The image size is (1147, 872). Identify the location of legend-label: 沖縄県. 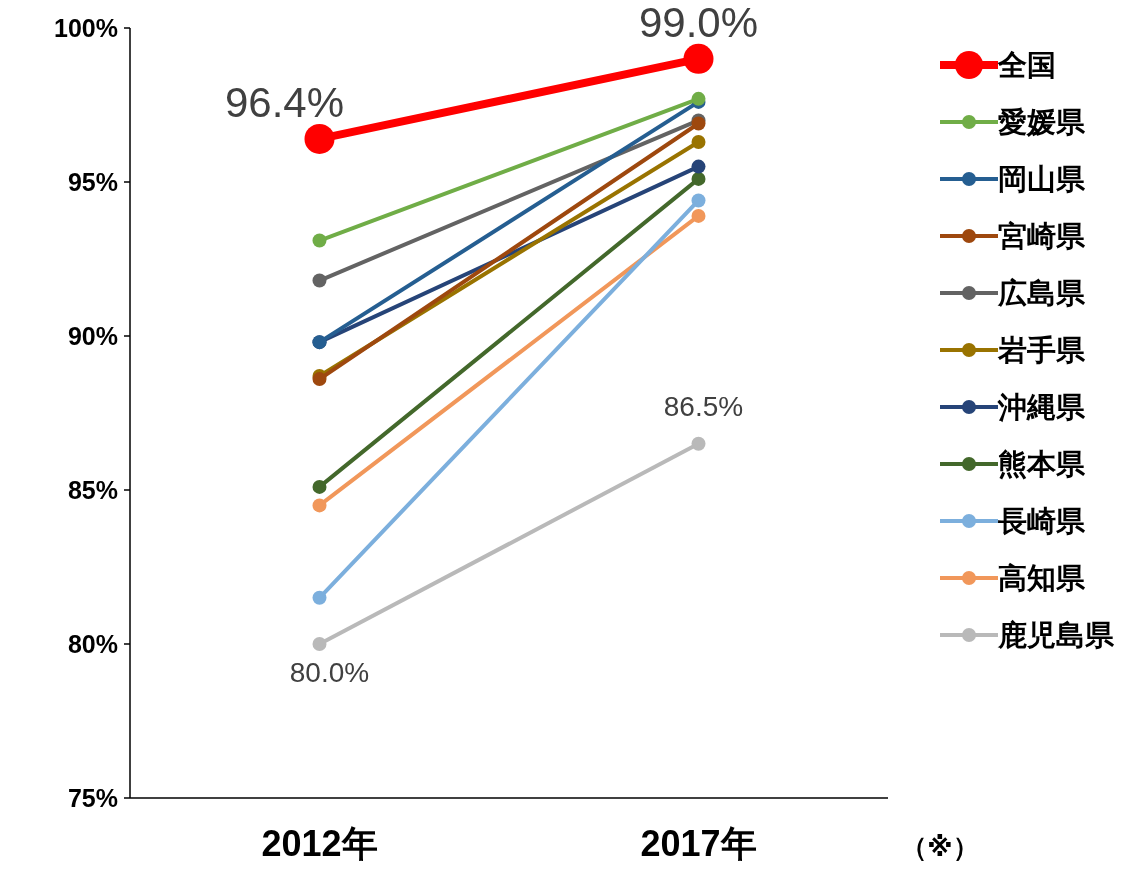
(1041, 407).